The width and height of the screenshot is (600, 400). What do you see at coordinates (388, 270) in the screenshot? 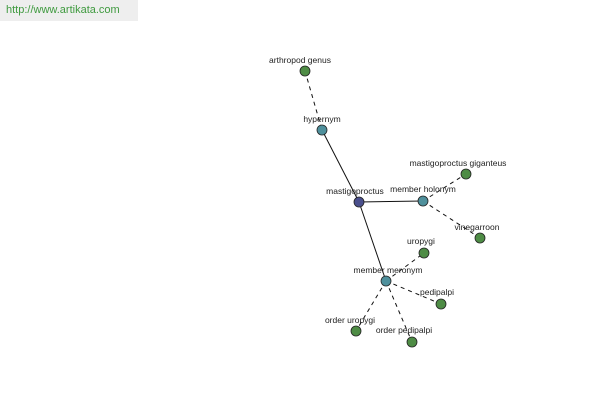
I see `node-label: member meronym` at bounding box center [388, 270].